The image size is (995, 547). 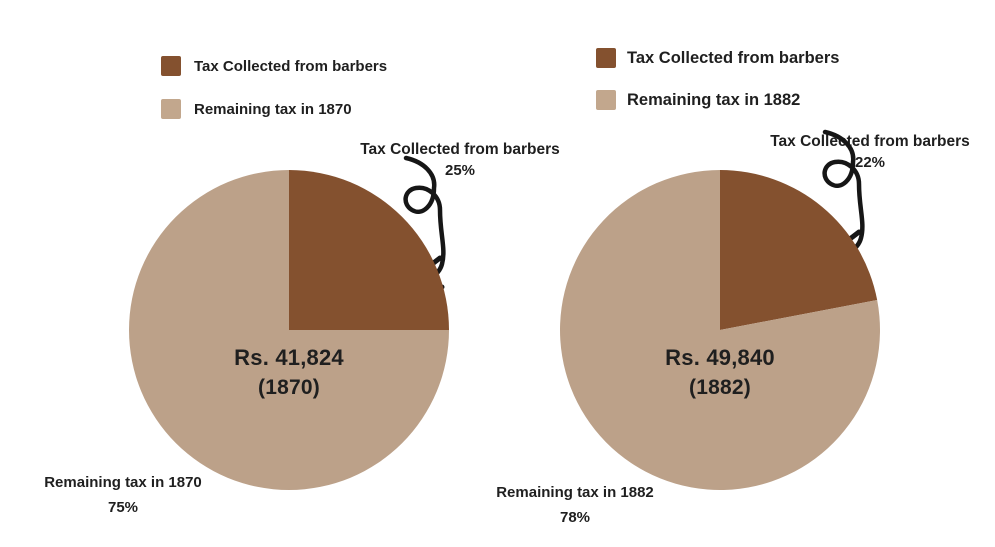 What do you see at coordinates (870, 162) in the screenshot?
I see `callout-percent: 22%` at bounding box center [870, 162].